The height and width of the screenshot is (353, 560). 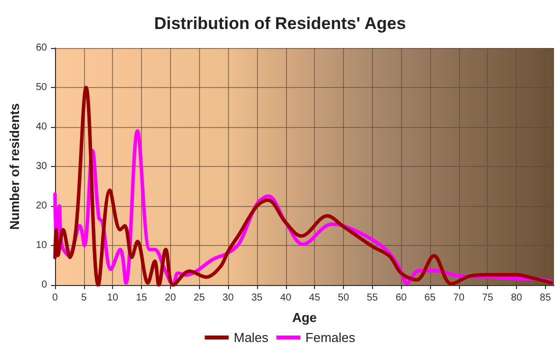 I want to click on y-tick-label: 40, so click(x=42, y=127).